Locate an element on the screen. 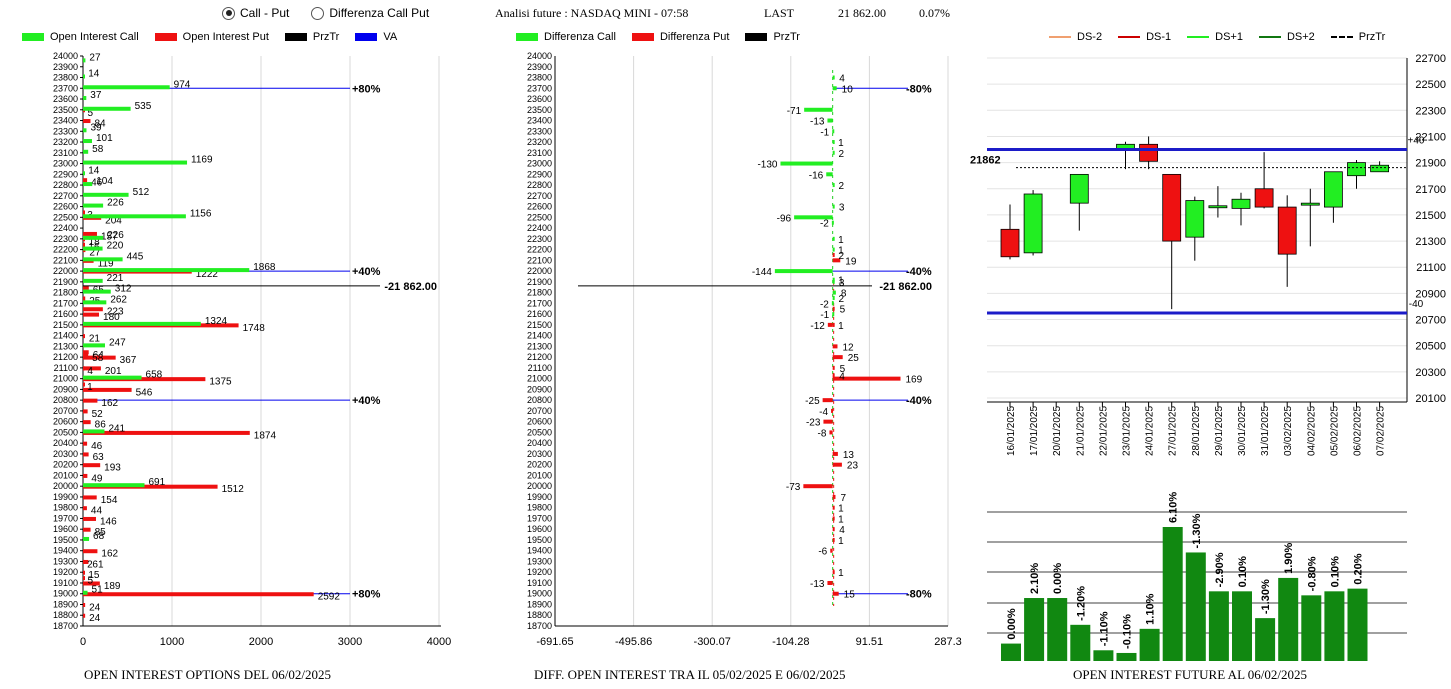 The image size is (1451, 689). radio-differenza: Differenza Call Put is located at coordinates (370, 13).